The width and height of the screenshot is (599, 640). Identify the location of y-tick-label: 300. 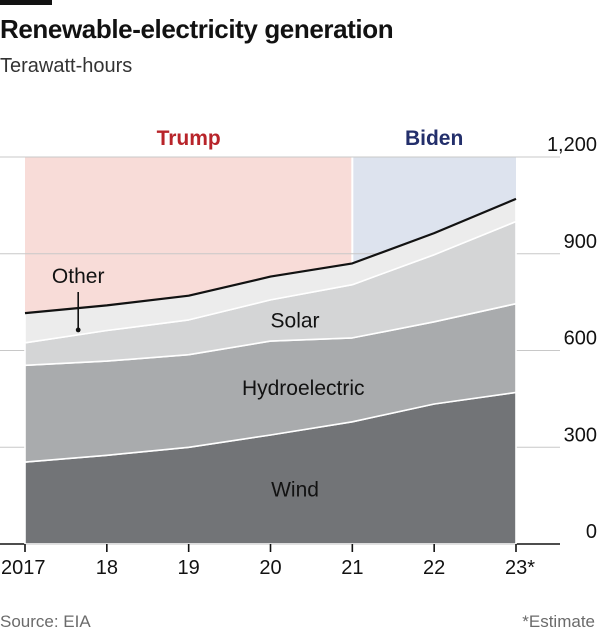
(580, 435).